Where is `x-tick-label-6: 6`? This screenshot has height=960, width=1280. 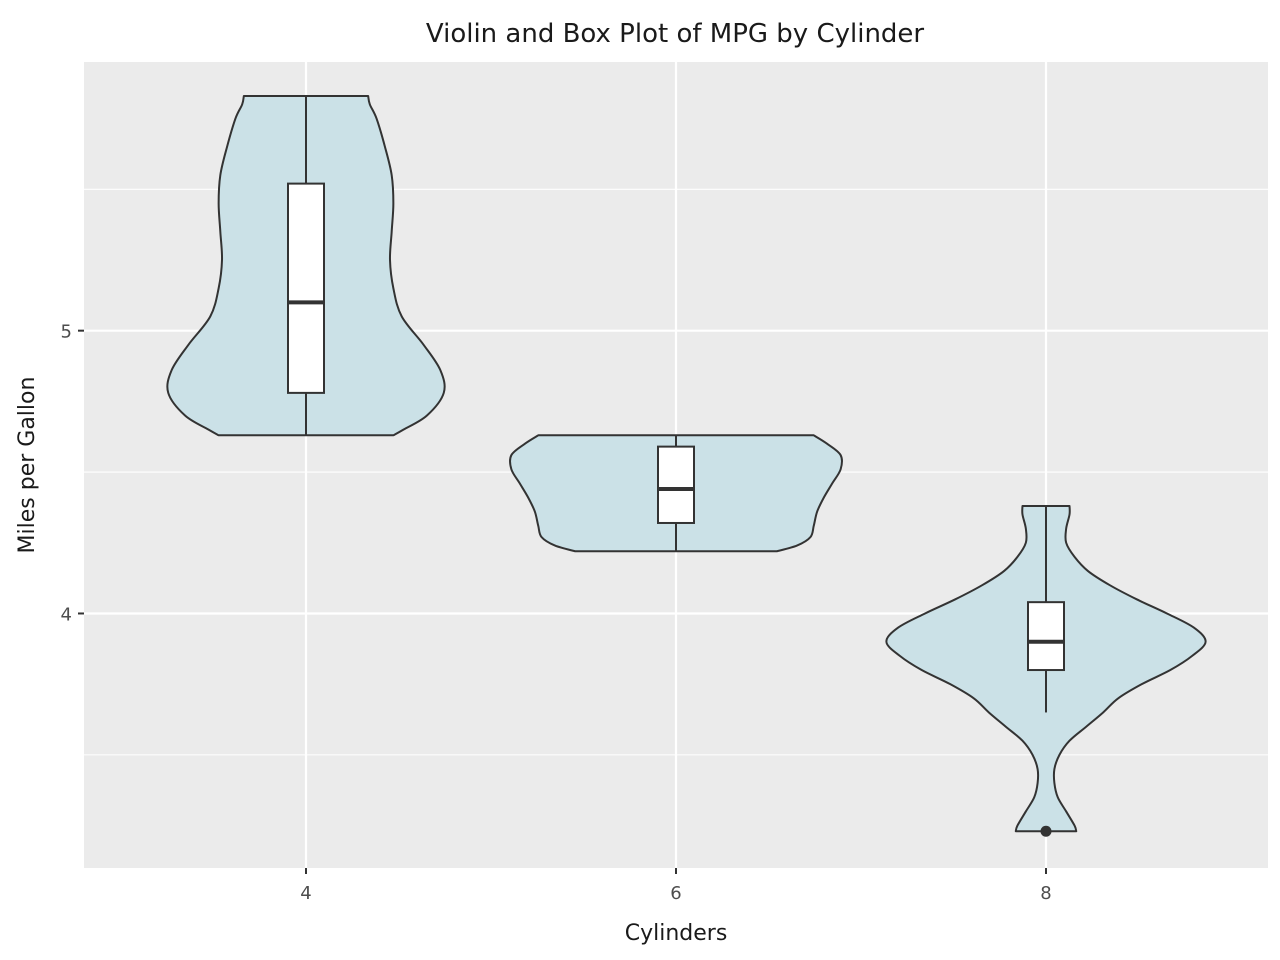 x-tick-label-6: 6 is located at coordinates (675, 893).